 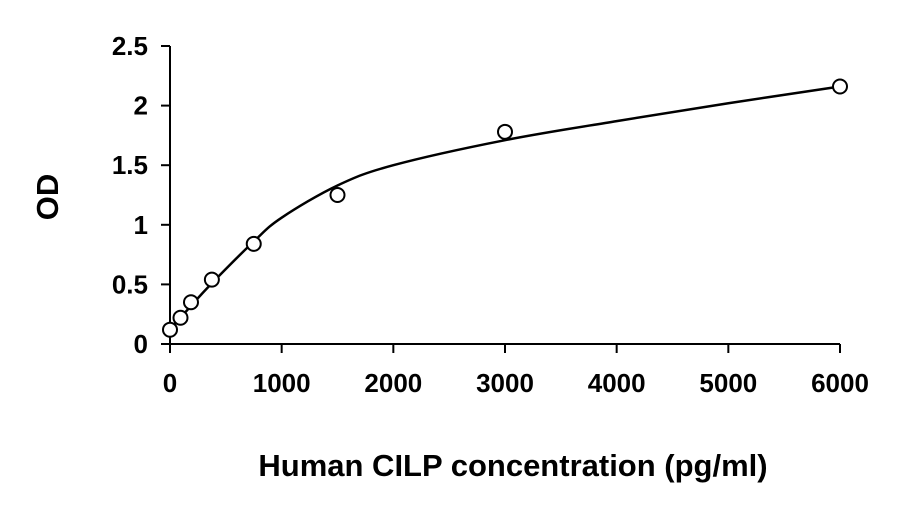 I want to click on x-tick-label: 2000, so click(x=393, y=383).